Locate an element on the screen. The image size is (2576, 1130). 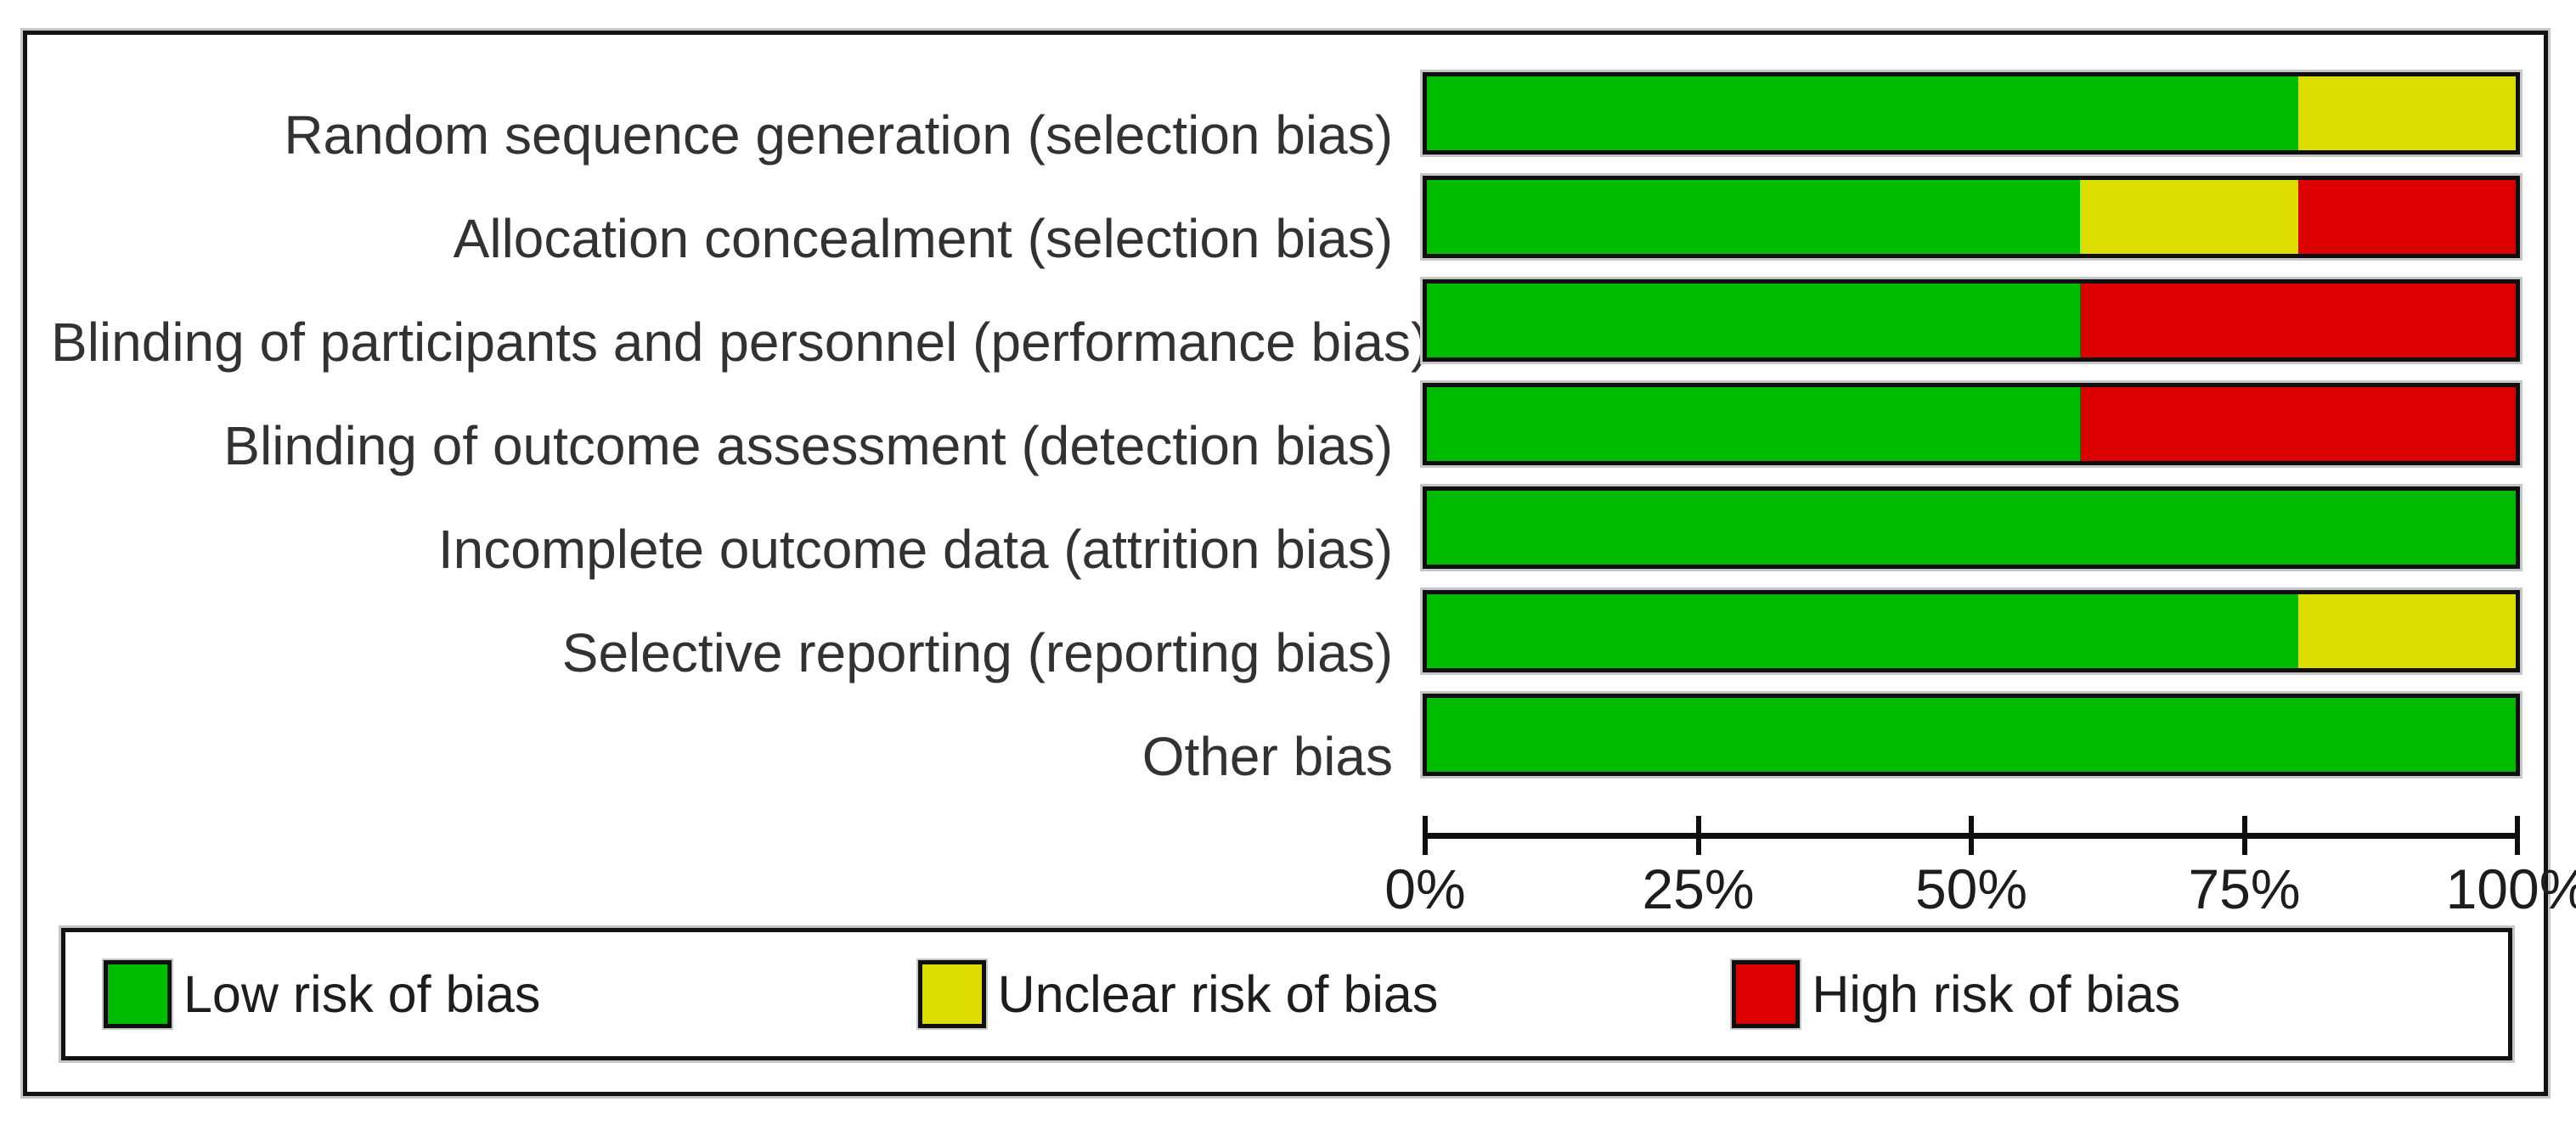
legend-item-high-risk: High risk of bias is located at coordinates (2101, 994).